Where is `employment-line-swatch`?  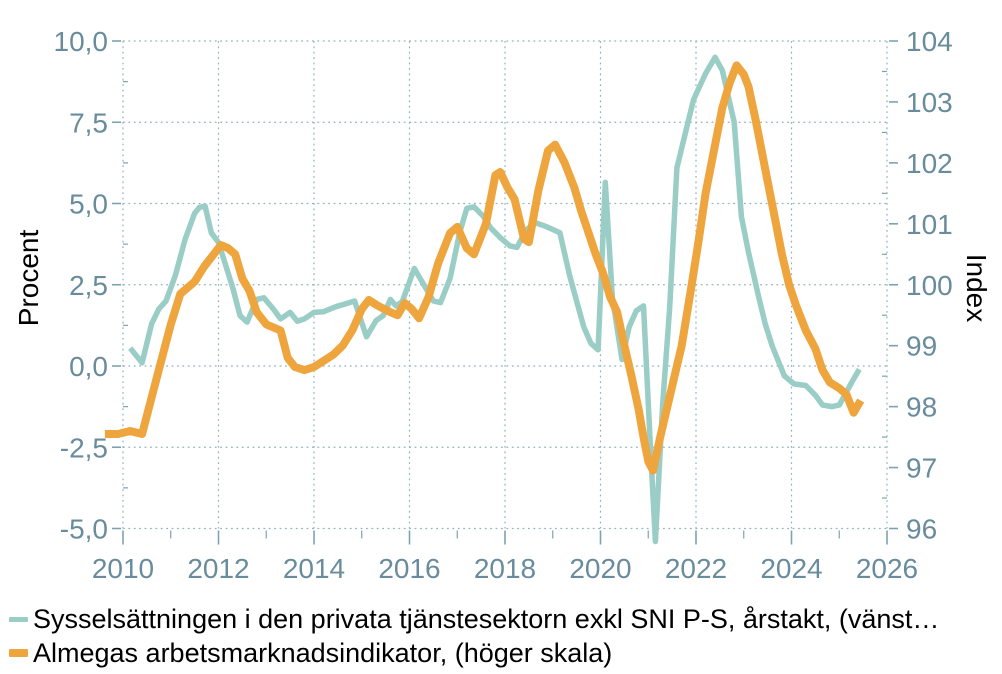 employment-line-swatch is located at coordinates (18, 619).